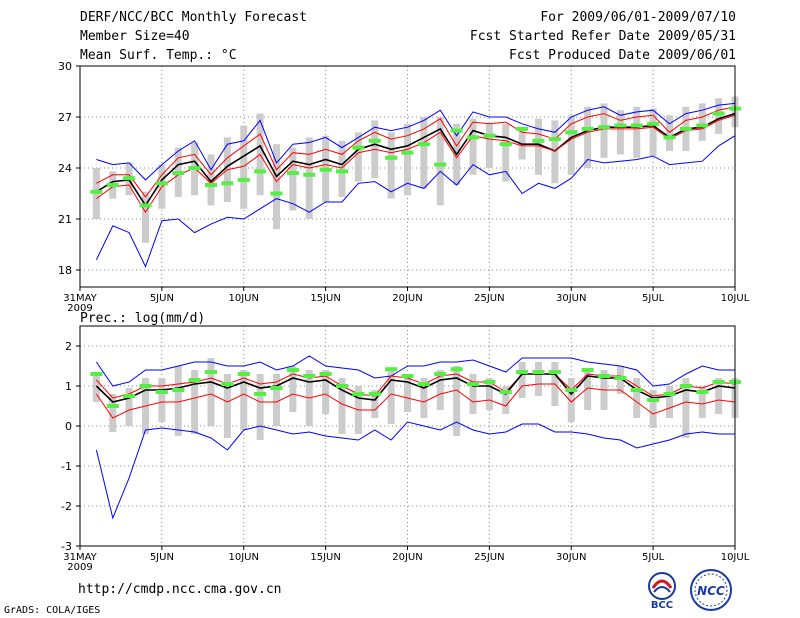 This screenshot has height=618, width=800. I want to click on prec-ytick-label: 0, so click(68, 426).